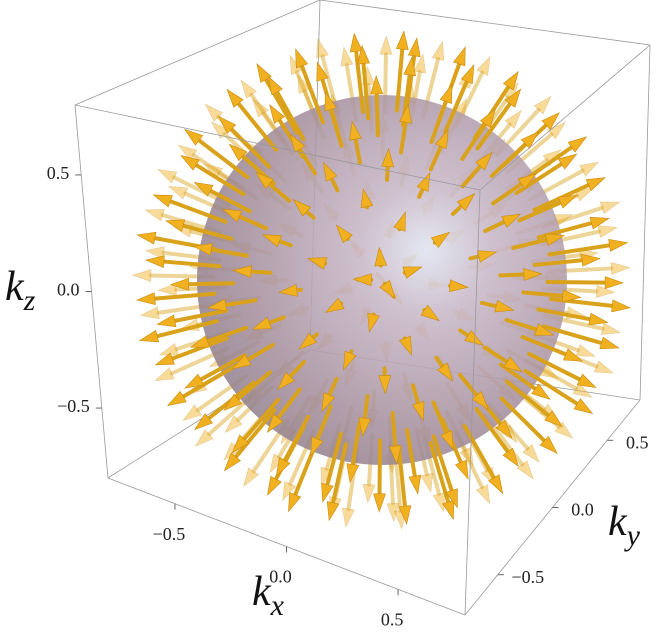  Describe the element at coordinates (169, 534) in the screenshot. I see `x-tick-label: −0.5` at that location.